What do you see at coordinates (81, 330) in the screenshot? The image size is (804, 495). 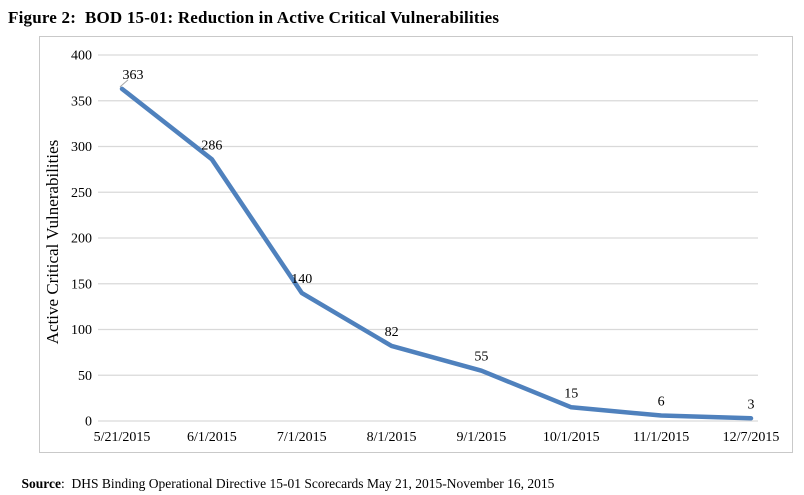 I see `y-tick-label: 100` at bounding box center [81, 330].